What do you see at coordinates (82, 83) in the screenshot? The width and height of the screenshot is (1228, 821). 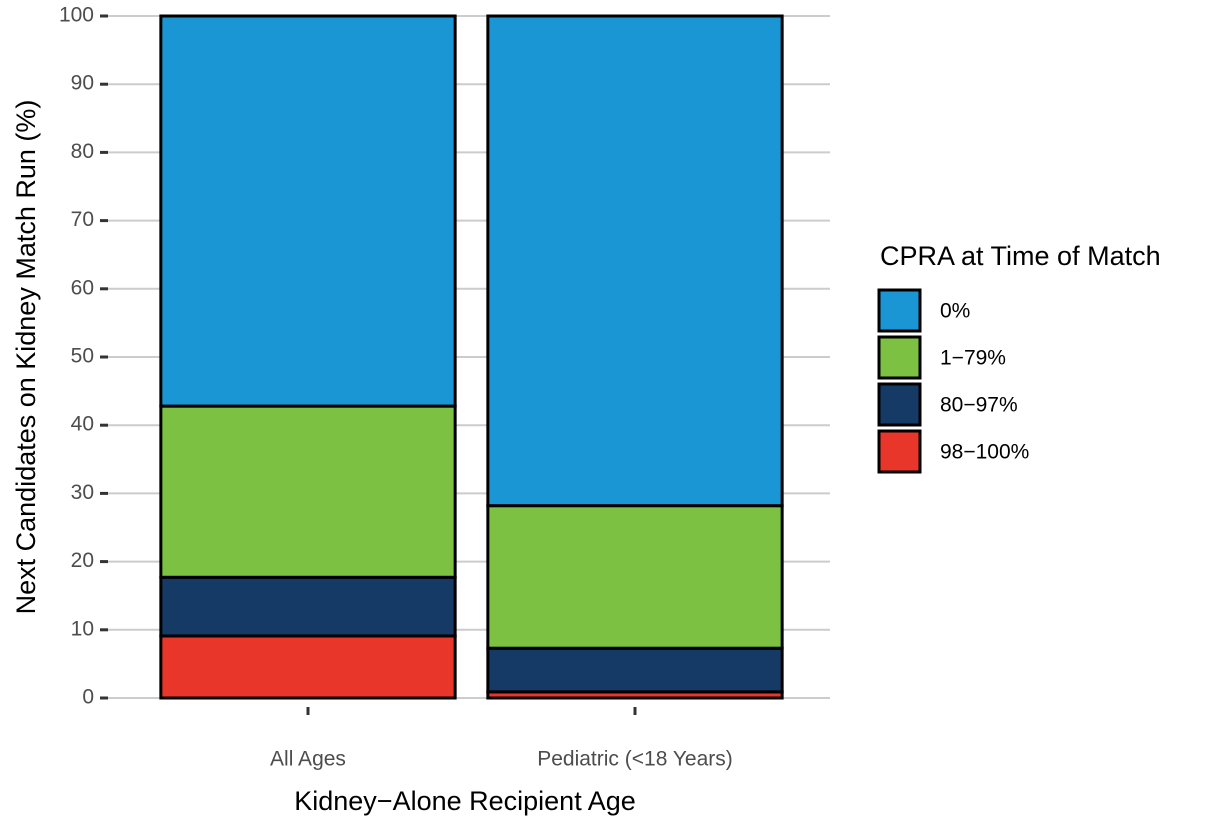 I see `y-tick-label: 90` at bounding box center [82, 83].